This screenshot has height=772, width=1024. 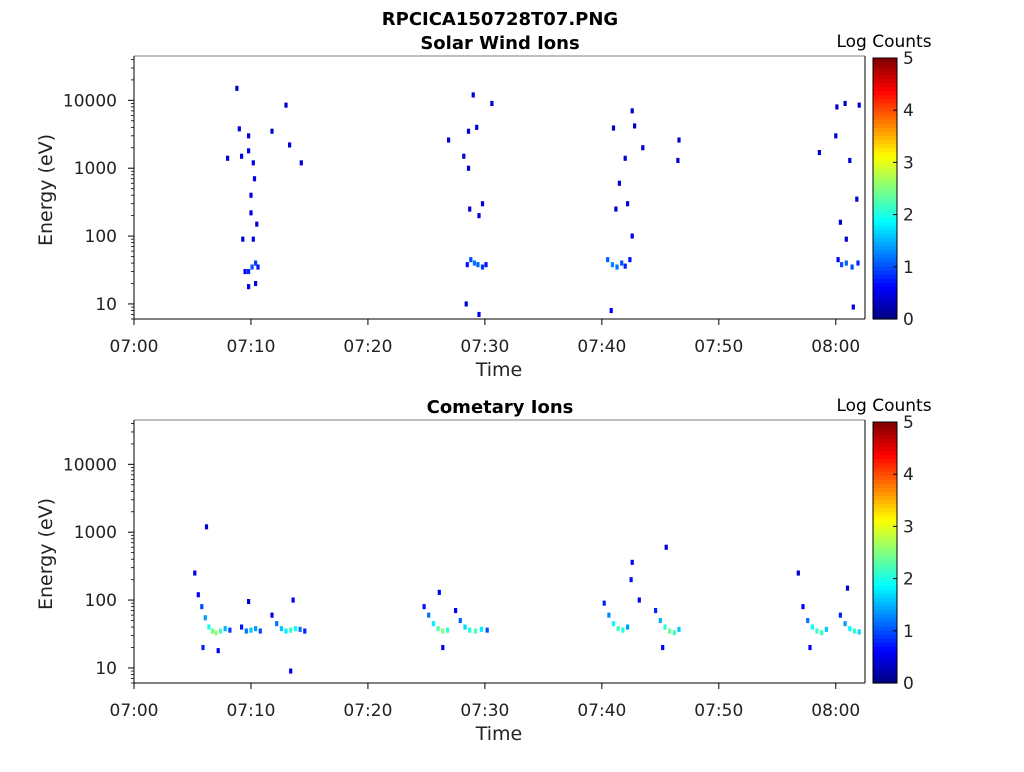 I want to click on y-tick-label: 1000, so click(x=95, y=169).